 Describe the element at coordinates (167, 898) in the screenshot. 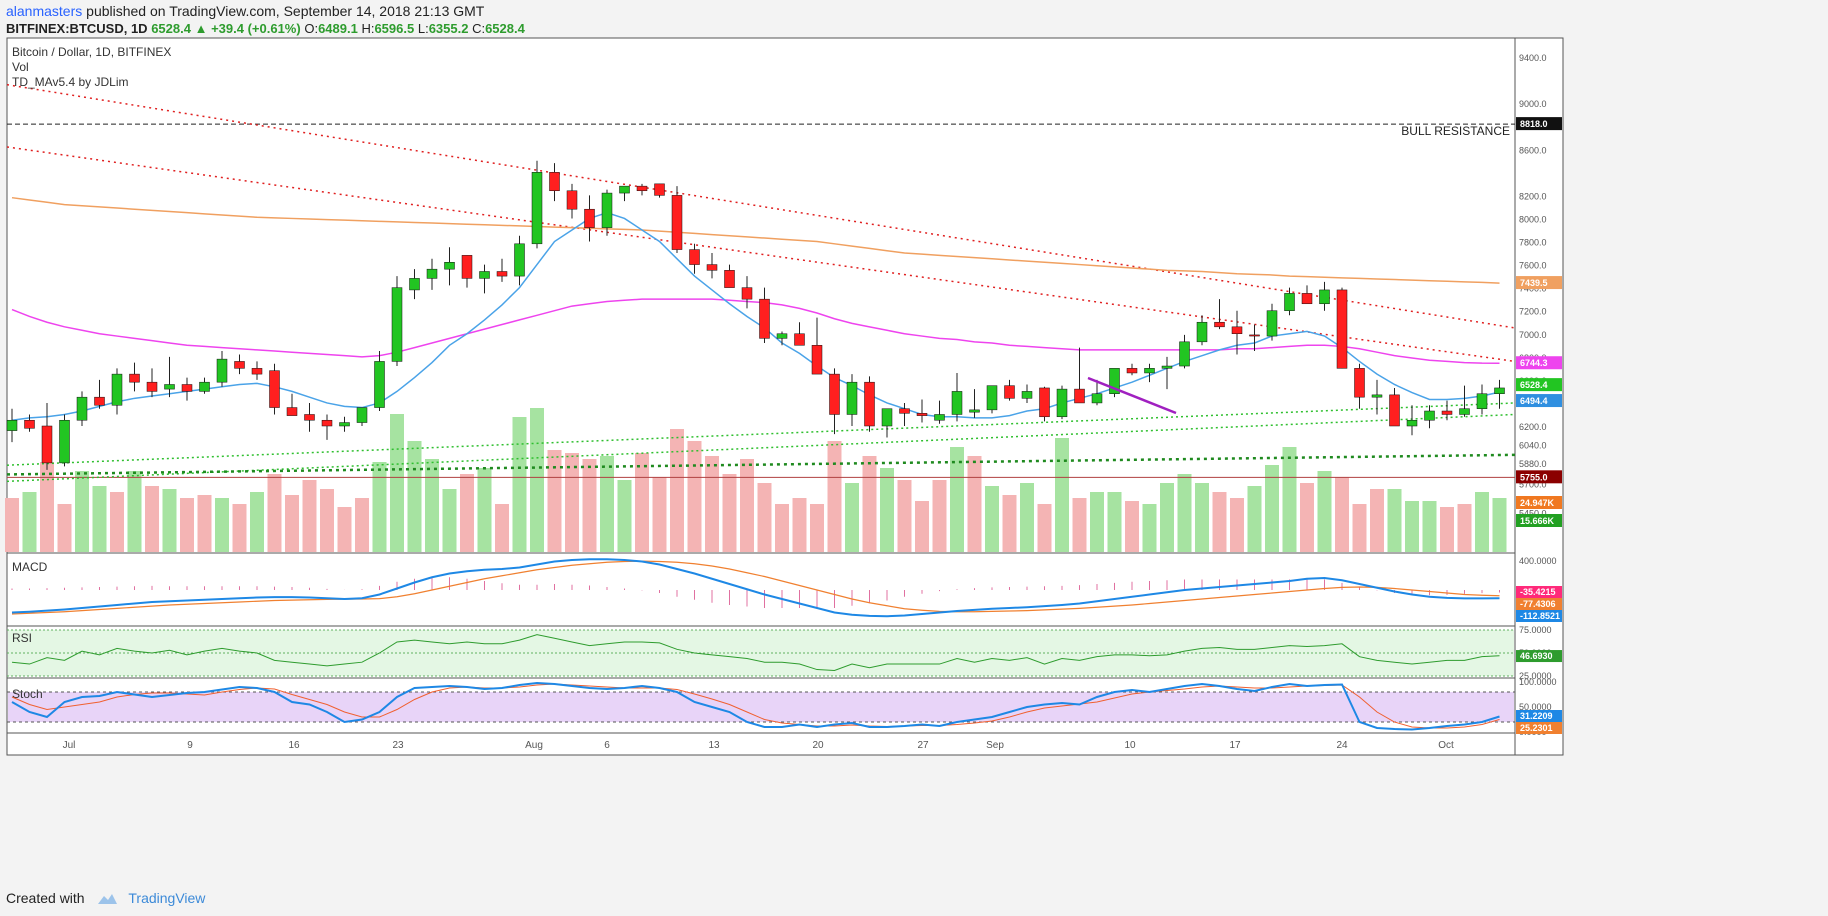

I see `tradingview-link: TradingView` at that location.